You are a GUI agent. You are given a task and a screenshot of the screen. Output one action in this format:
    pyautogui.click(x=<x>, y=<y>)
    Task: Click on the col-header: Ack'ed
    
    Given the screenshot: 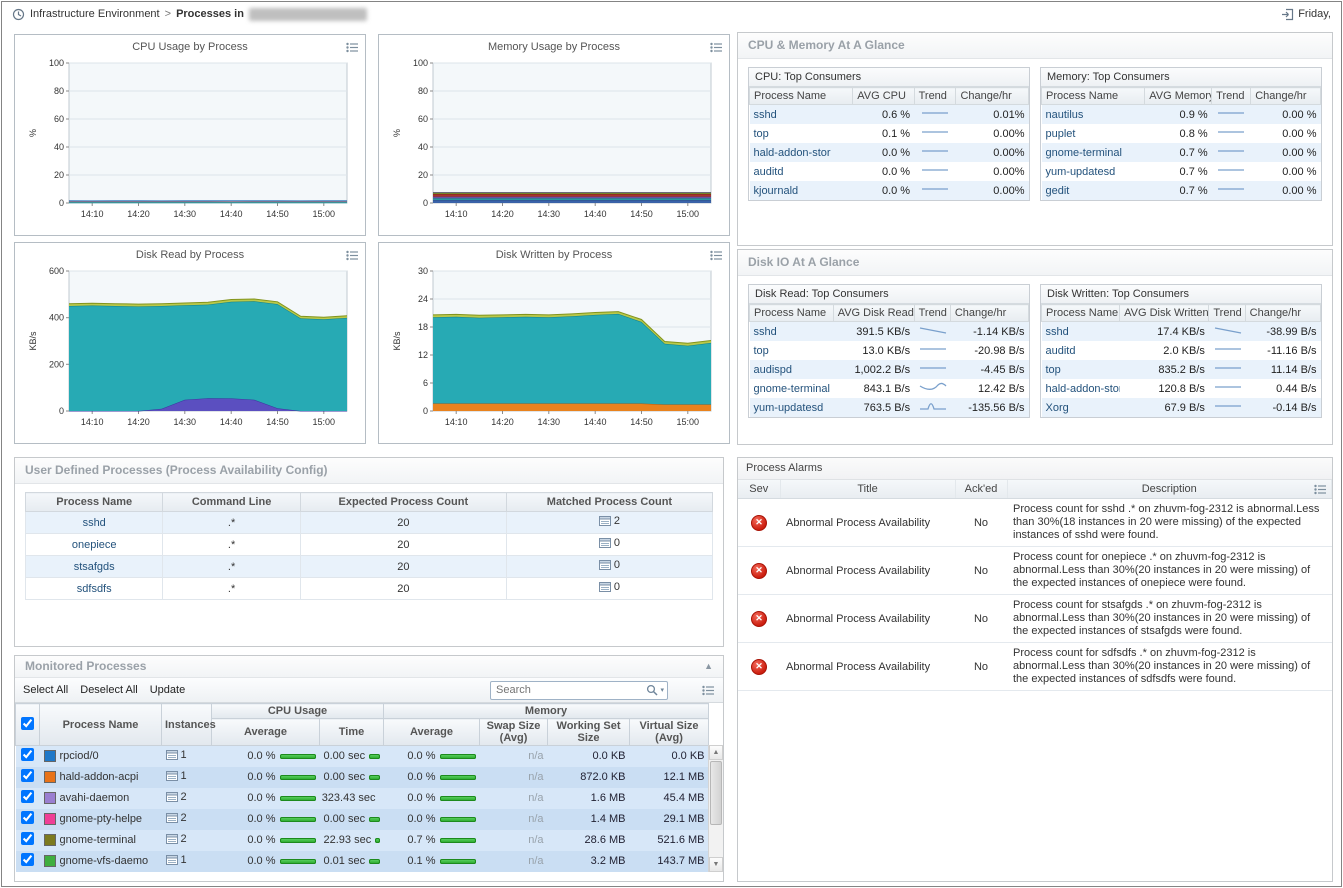 What is the action you would take?
    pyautogui.click(x=981, y=489)
    